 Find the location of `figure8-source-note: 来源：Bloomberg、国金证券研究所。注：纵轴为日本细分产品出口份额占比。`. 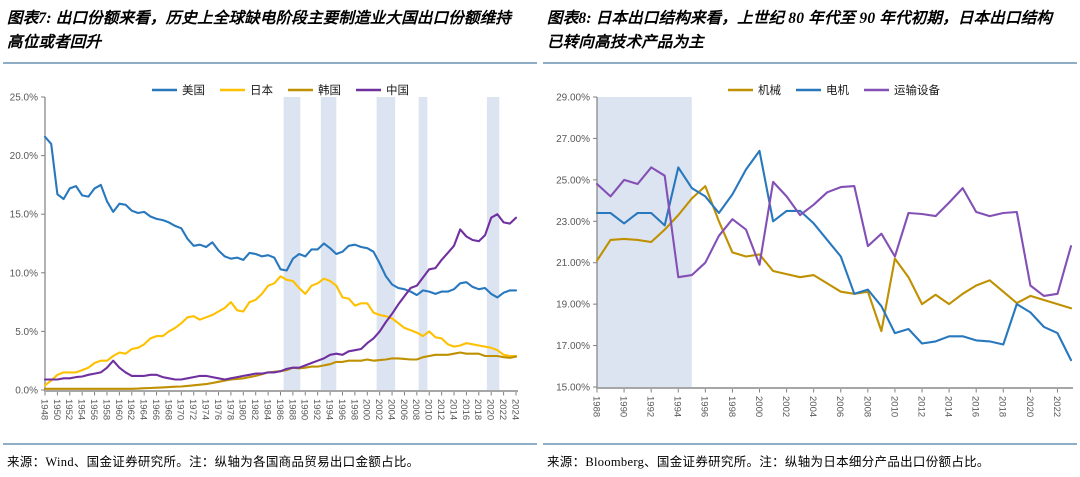

figure8-source-note: 来源：Bloomberg、国金证券研究所。注：纵轴为日本细分产品出口份额占比。 is located at coordinates (768, 462).